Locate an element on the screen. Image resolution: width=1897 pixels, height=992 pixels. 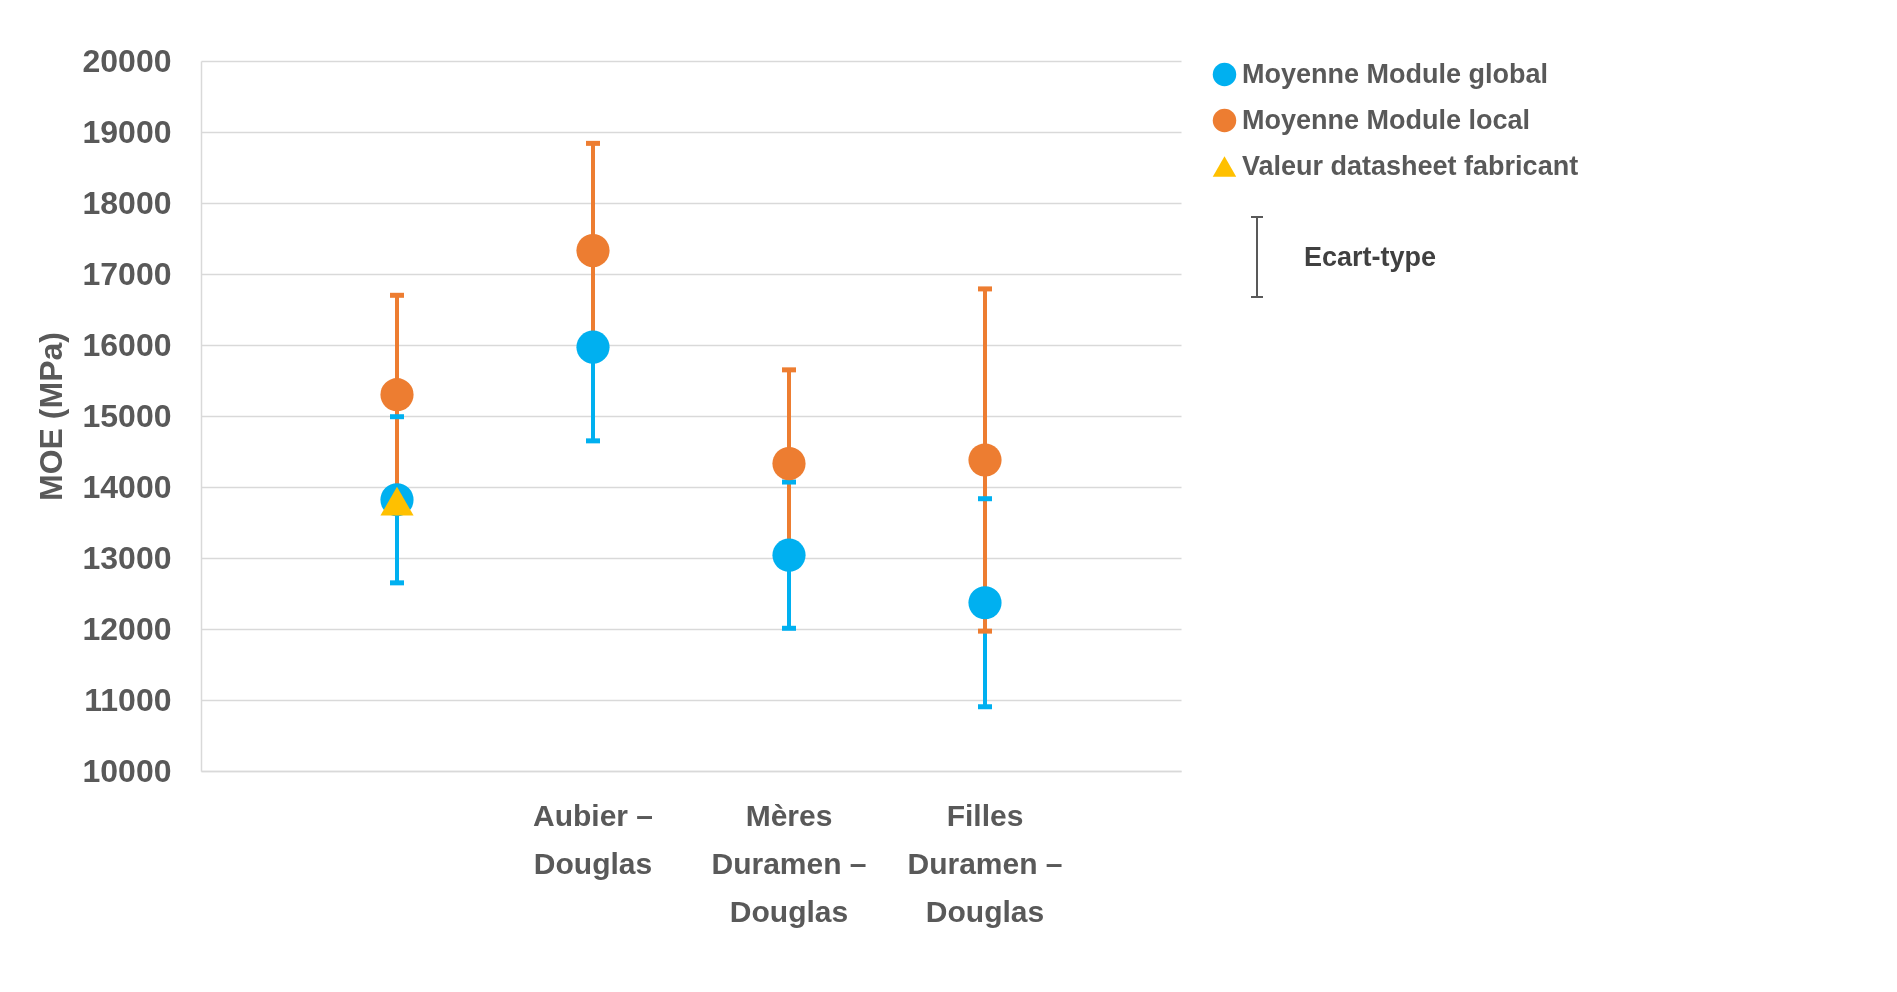
x-tick-label: Filles Duramen – Douglas is located at coordinates (985, 863).